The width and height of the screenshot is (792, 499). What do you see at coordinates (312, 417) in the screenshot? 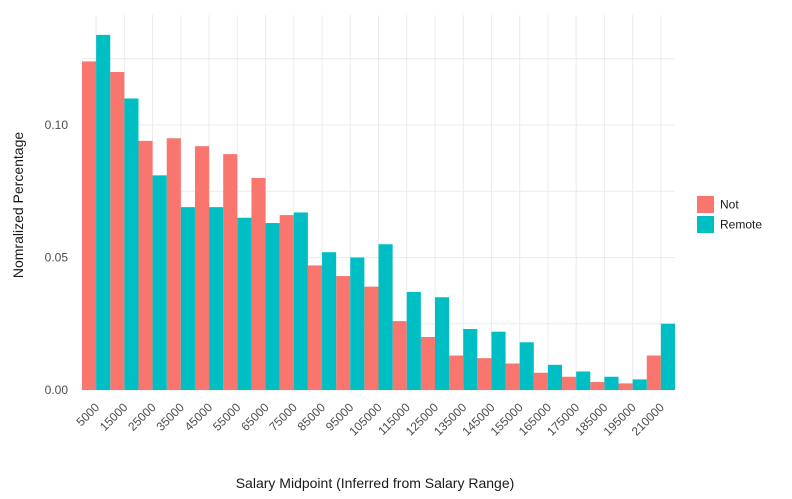
I see `x-tick-label: 85000` at bounding box center [312, 417].